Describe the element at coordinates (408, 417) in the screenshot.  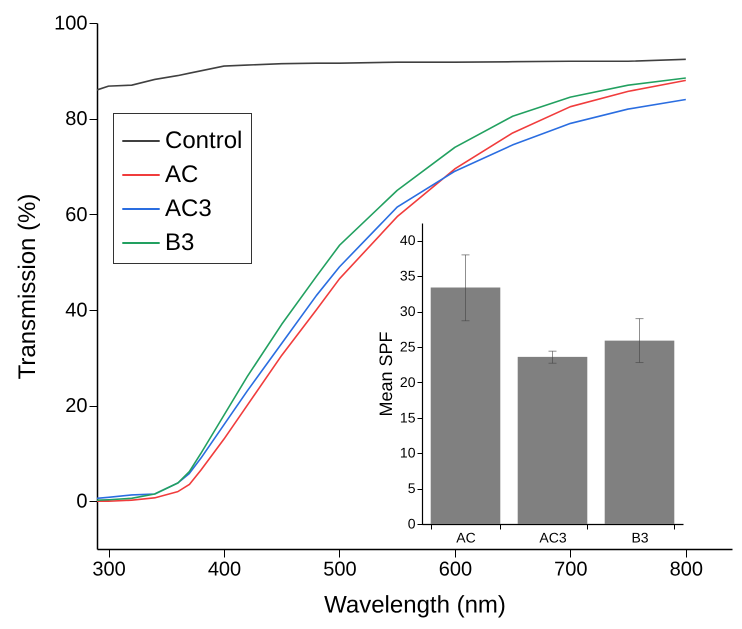
I see `y-tick-label: 15` at that location.